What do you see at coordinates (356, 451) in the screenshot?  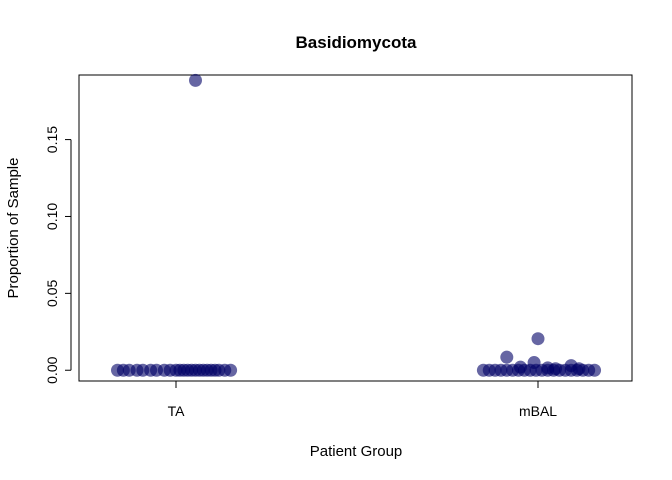 I see `x-axis-label: Patient Group` at bounding box center [356, 451].